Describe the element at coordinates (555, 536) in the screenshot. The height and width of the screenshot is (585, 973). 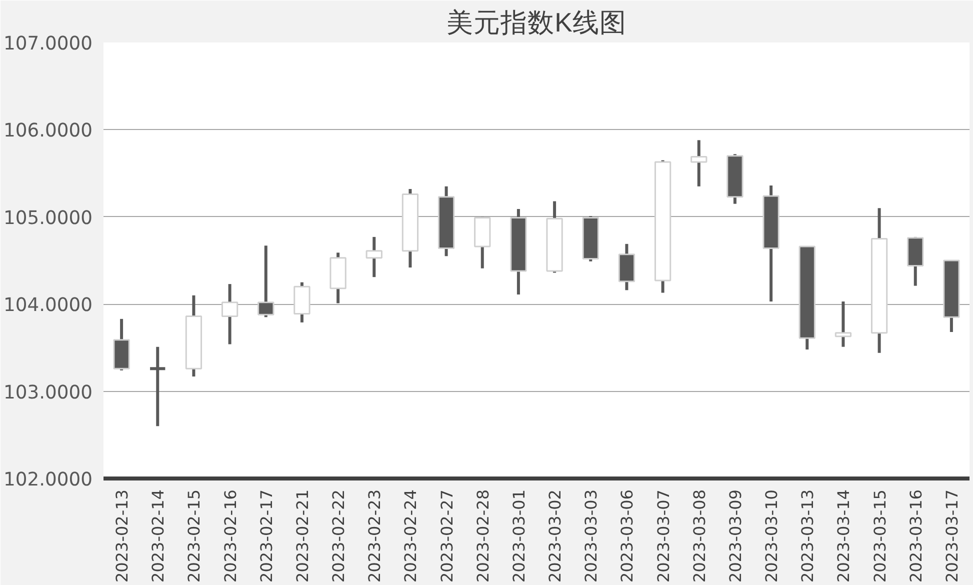
I see `x-tick-label: 2023-03-02` at that location.